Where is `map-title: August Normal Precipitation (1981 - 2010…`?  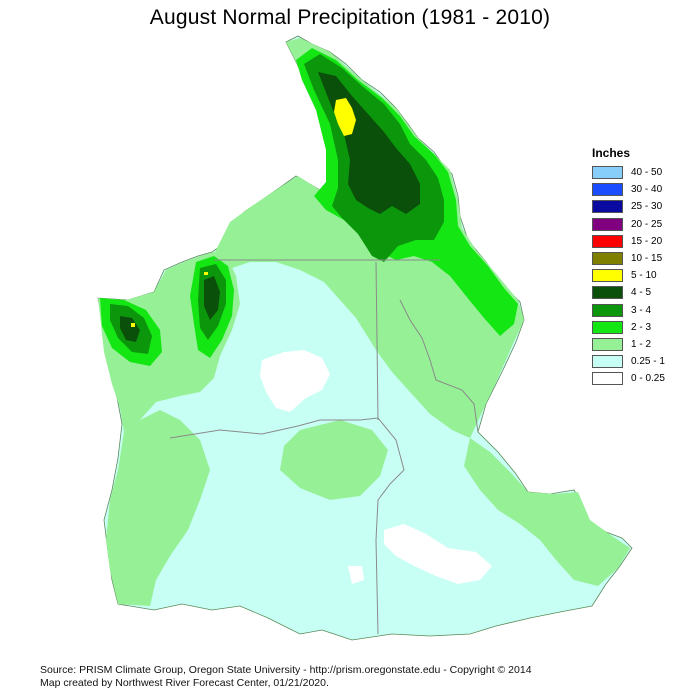
map-title: August Normal Precipitation (1981 - 2010… is located at coordinates (350, 17).